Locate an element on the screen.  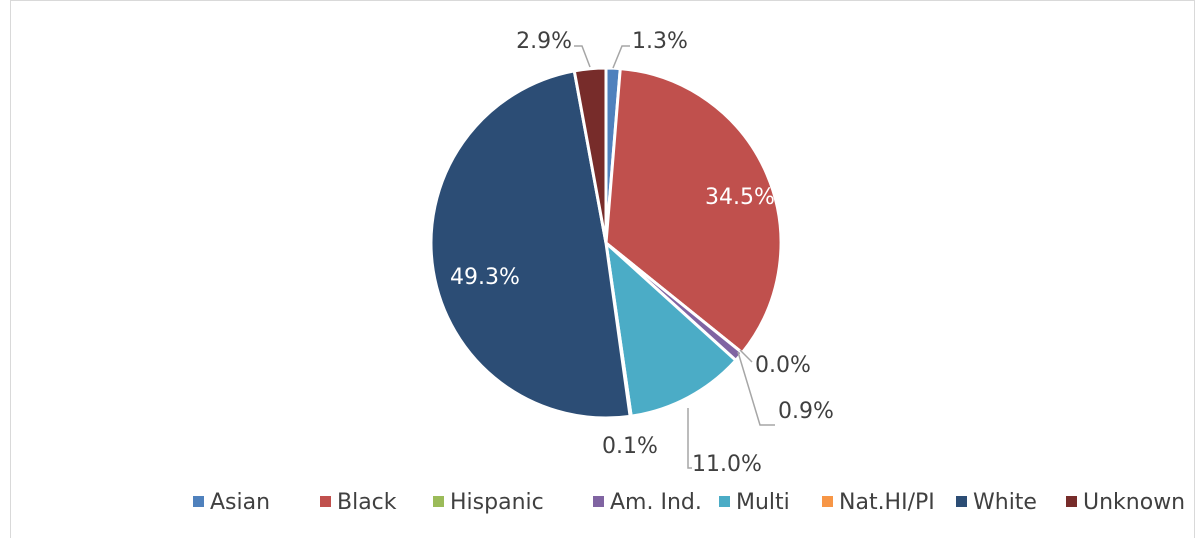
data-label: 0.1% is located at coordinates (630, 446).